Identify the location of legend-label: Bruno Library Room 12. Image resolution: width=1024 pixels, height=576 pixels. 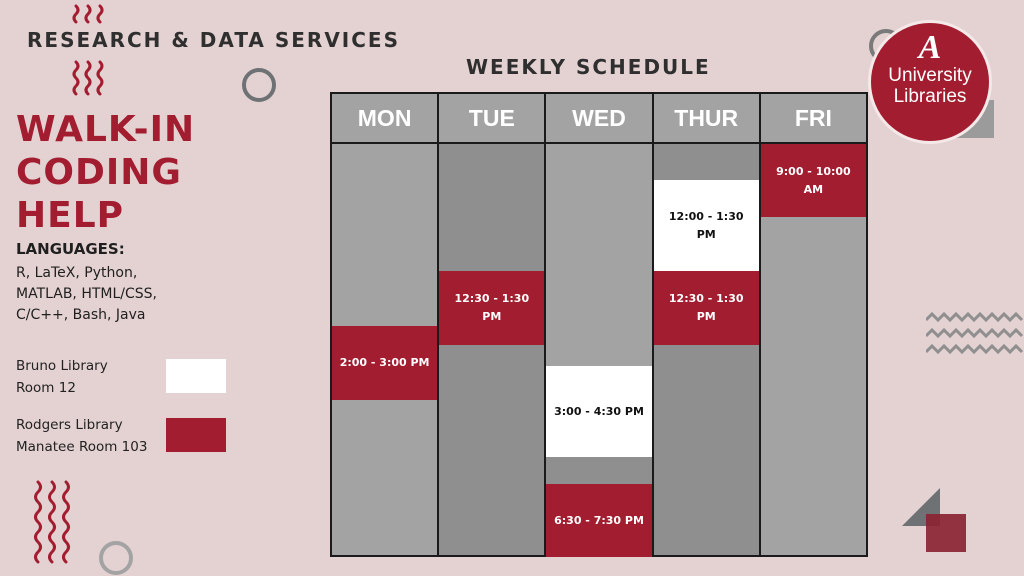
(62, 377).